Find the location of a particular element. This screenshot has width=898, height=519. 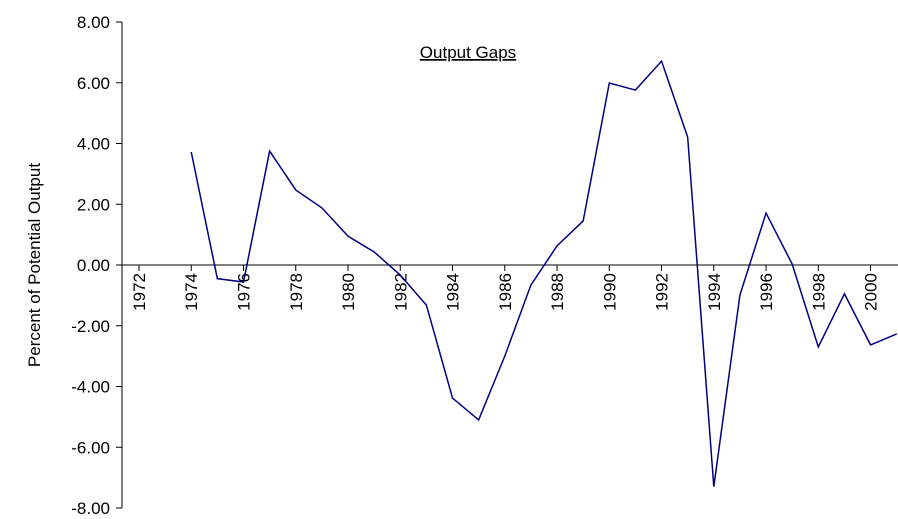

x-tick-label: 2000 is located at coordinates (871, 292).